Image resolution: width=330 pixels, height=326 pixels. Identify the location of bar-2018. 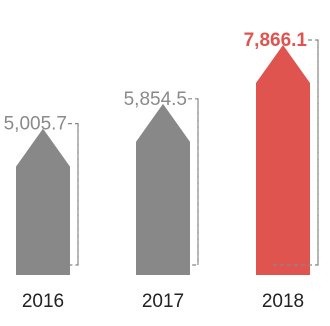
(283, 160).